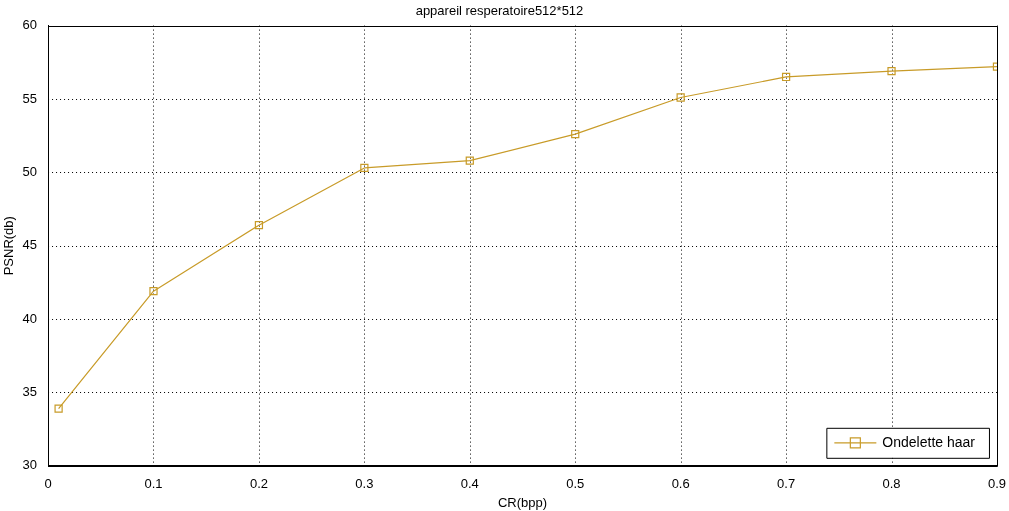  What do you see at coordinates (891, 484) in the screenshot?
I see `x-tick-label: 0.8` at bounding box center [891, 484].